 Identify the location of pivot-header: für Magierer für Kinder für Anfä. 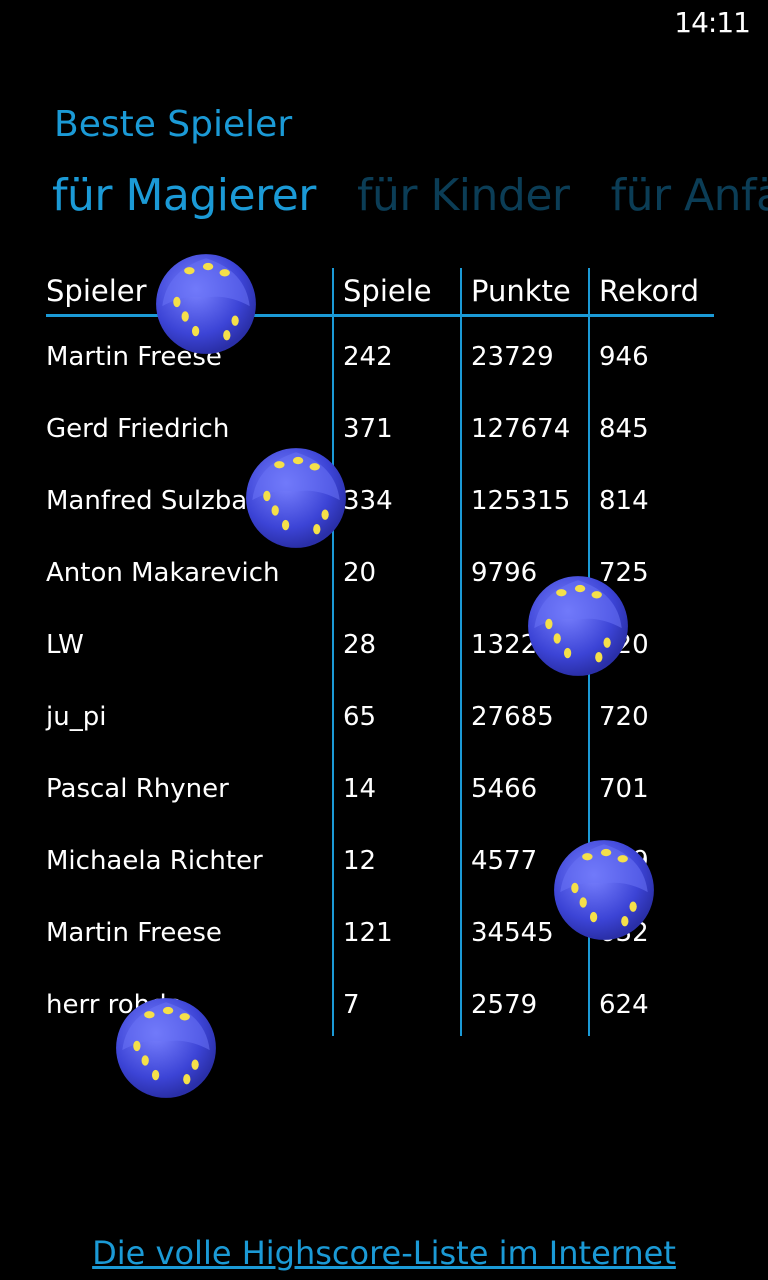
(410, 200).